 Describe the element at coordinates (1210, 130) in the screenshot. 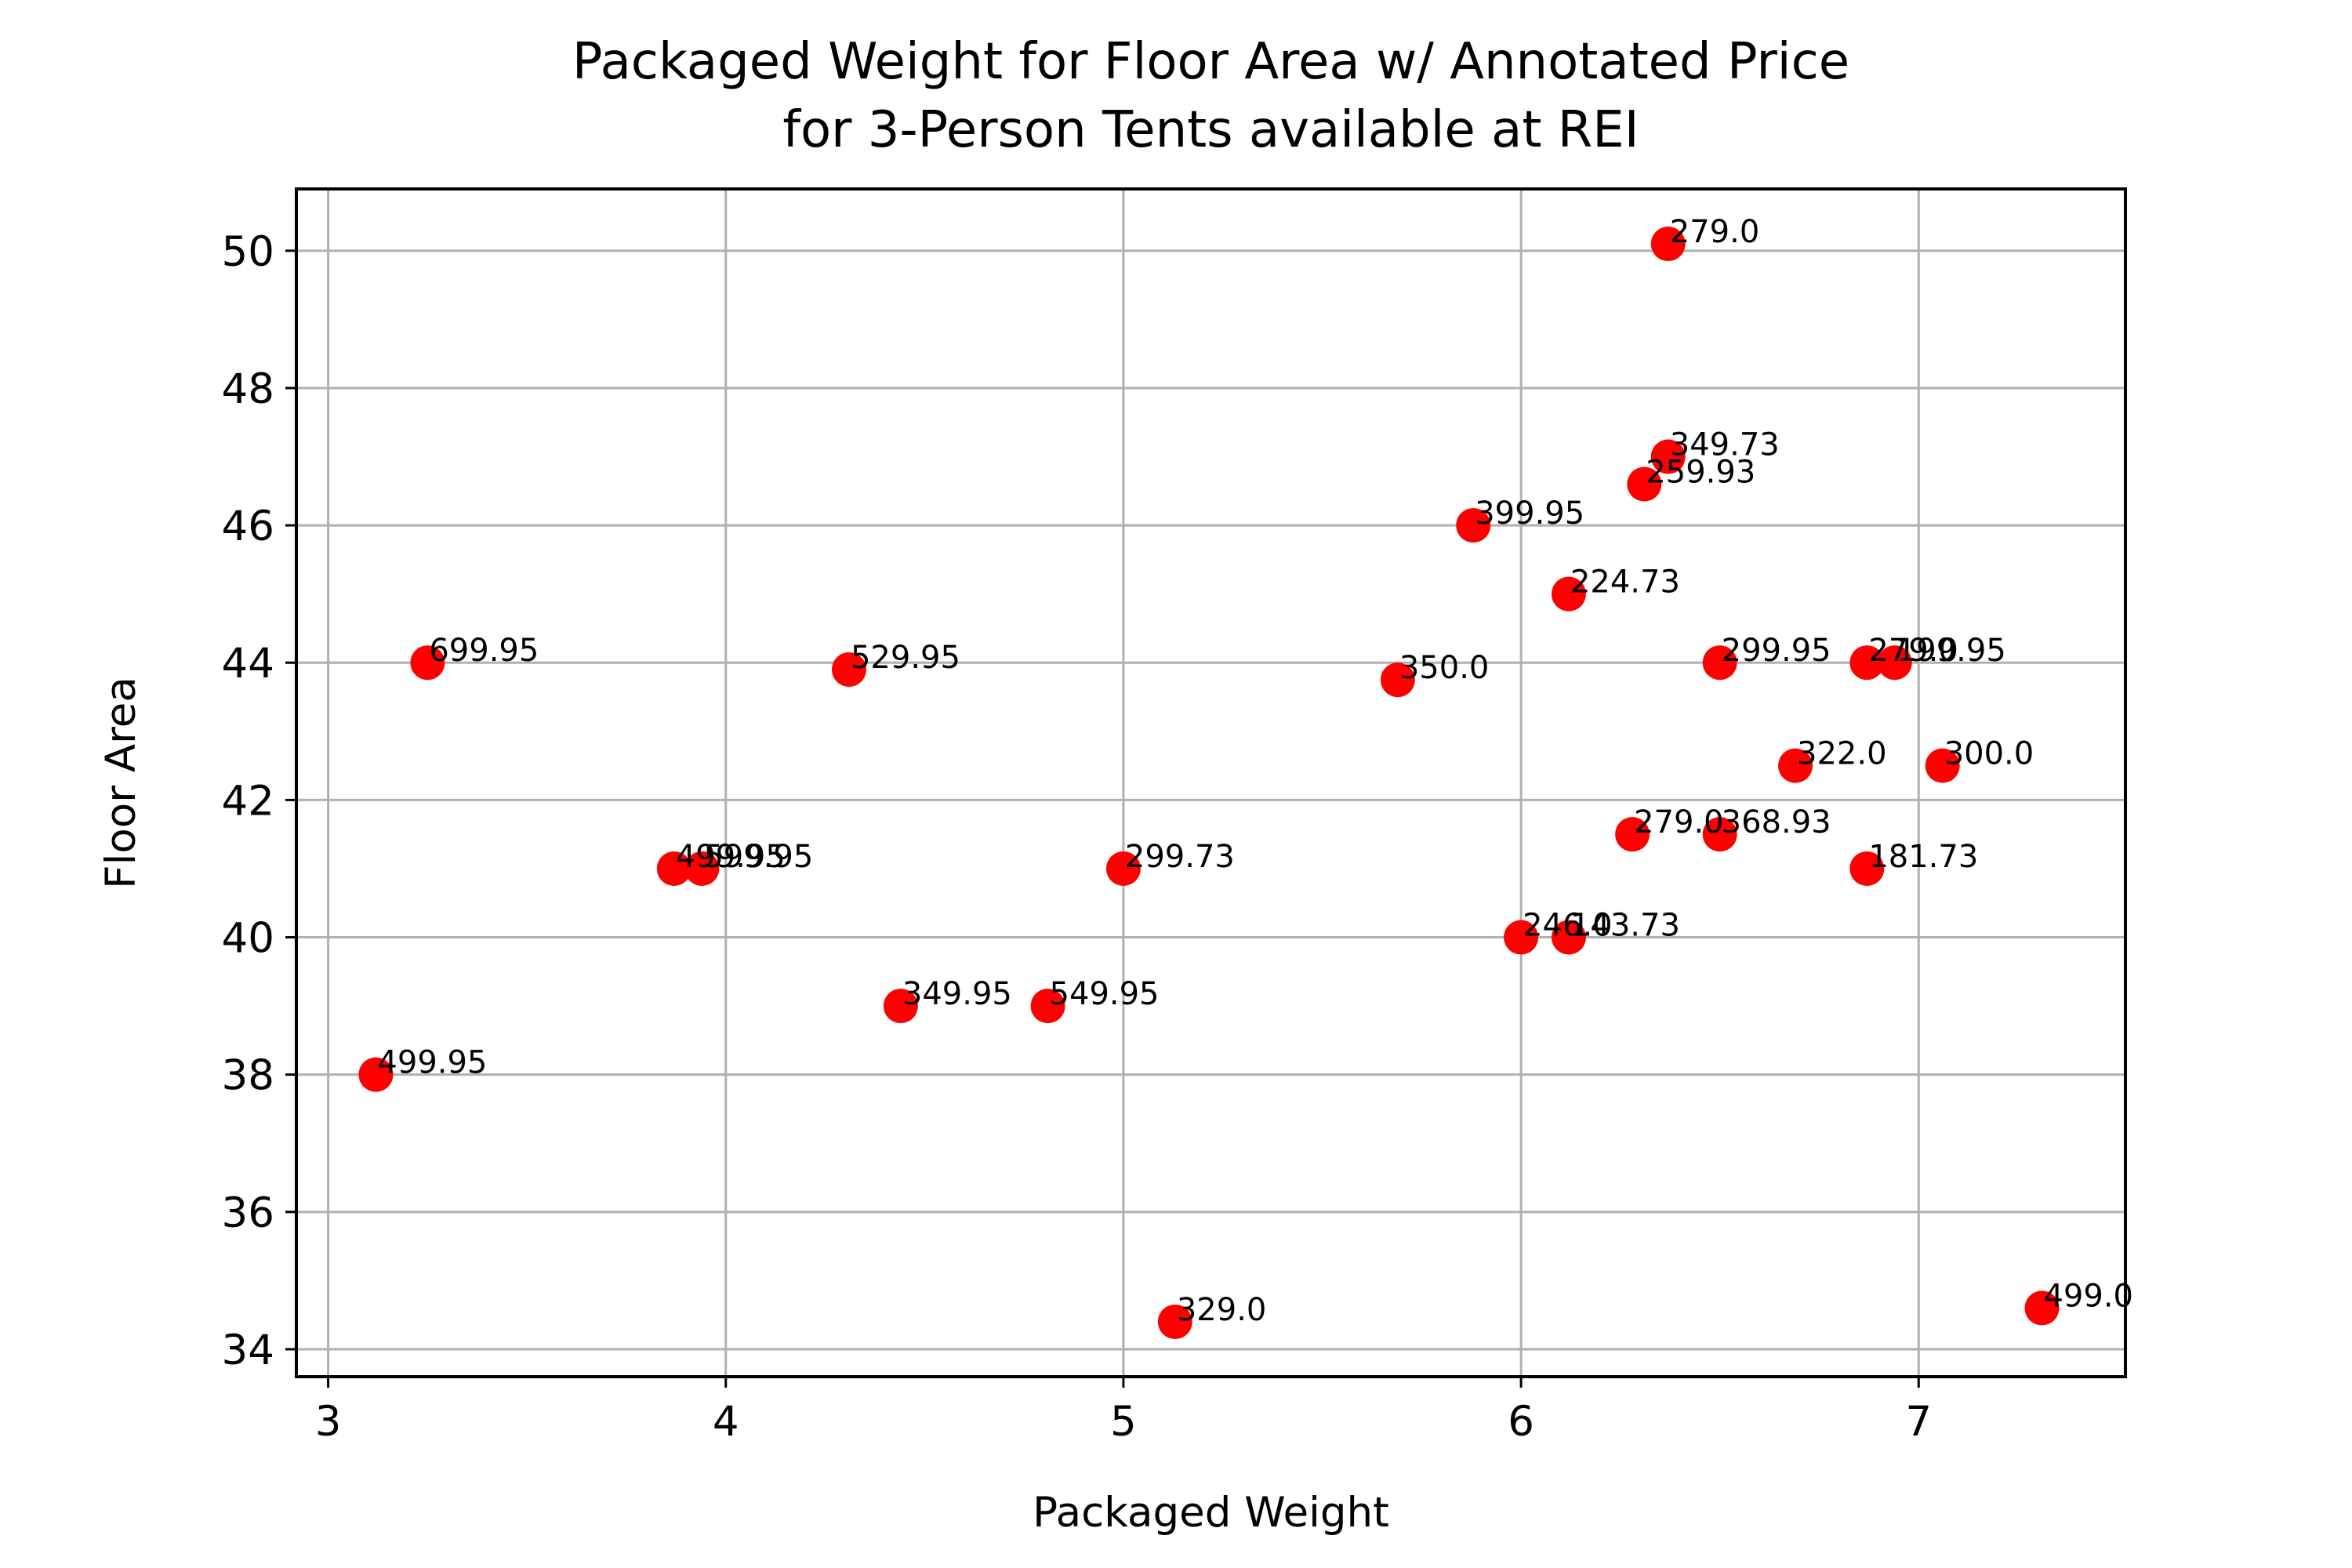

I see `chart-title-line: for 3-Person Tents available at REI` at that location.